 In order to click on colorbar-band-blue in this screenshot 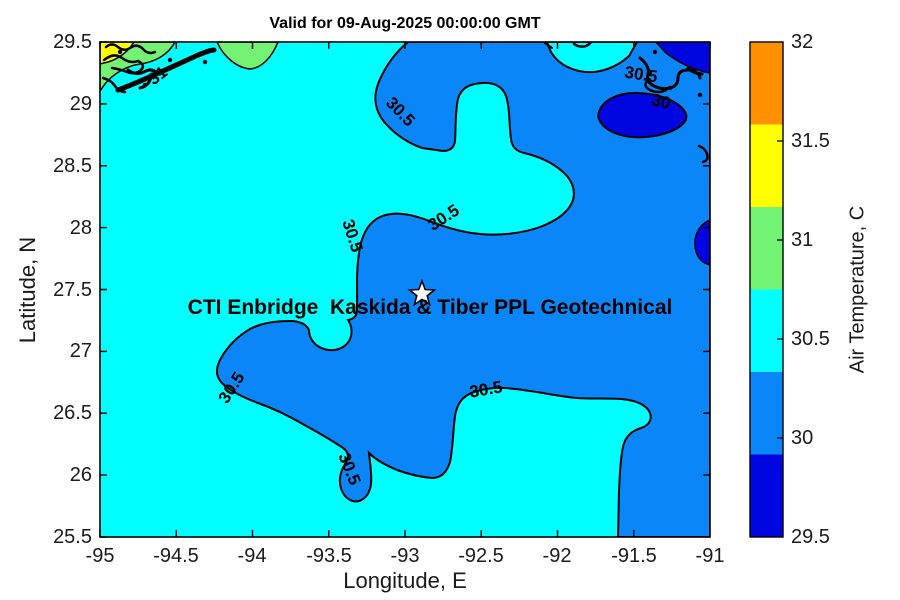, I will do `click(766, 413)`.